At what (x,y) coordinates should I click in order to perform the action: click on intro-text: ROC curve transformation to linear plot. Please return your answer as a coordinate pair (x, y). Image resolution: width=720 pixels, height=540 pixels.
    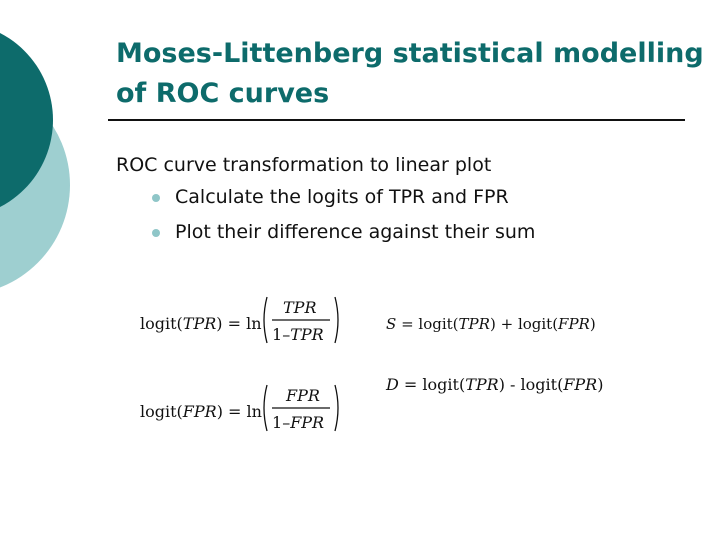
    Looking at the image, I should click on (304, 165).